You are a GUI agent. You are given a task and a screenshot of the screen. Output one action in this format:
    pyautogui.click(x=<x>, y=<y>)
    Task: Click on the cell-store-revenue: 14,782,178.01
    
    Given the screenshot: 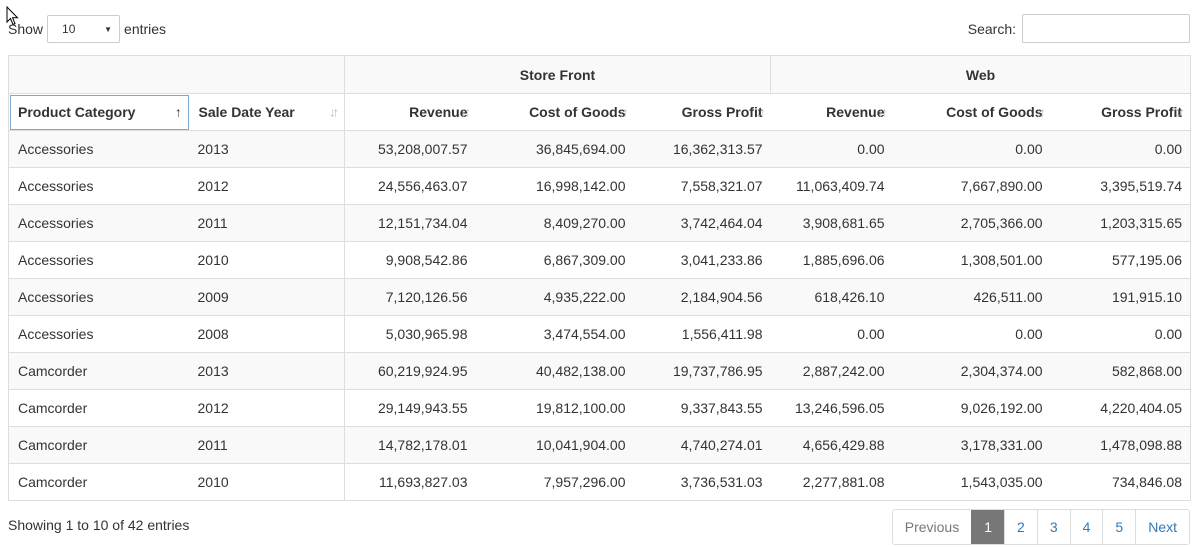 What is the action you would take?
    pyautogui.click(x=410, y=445)
    